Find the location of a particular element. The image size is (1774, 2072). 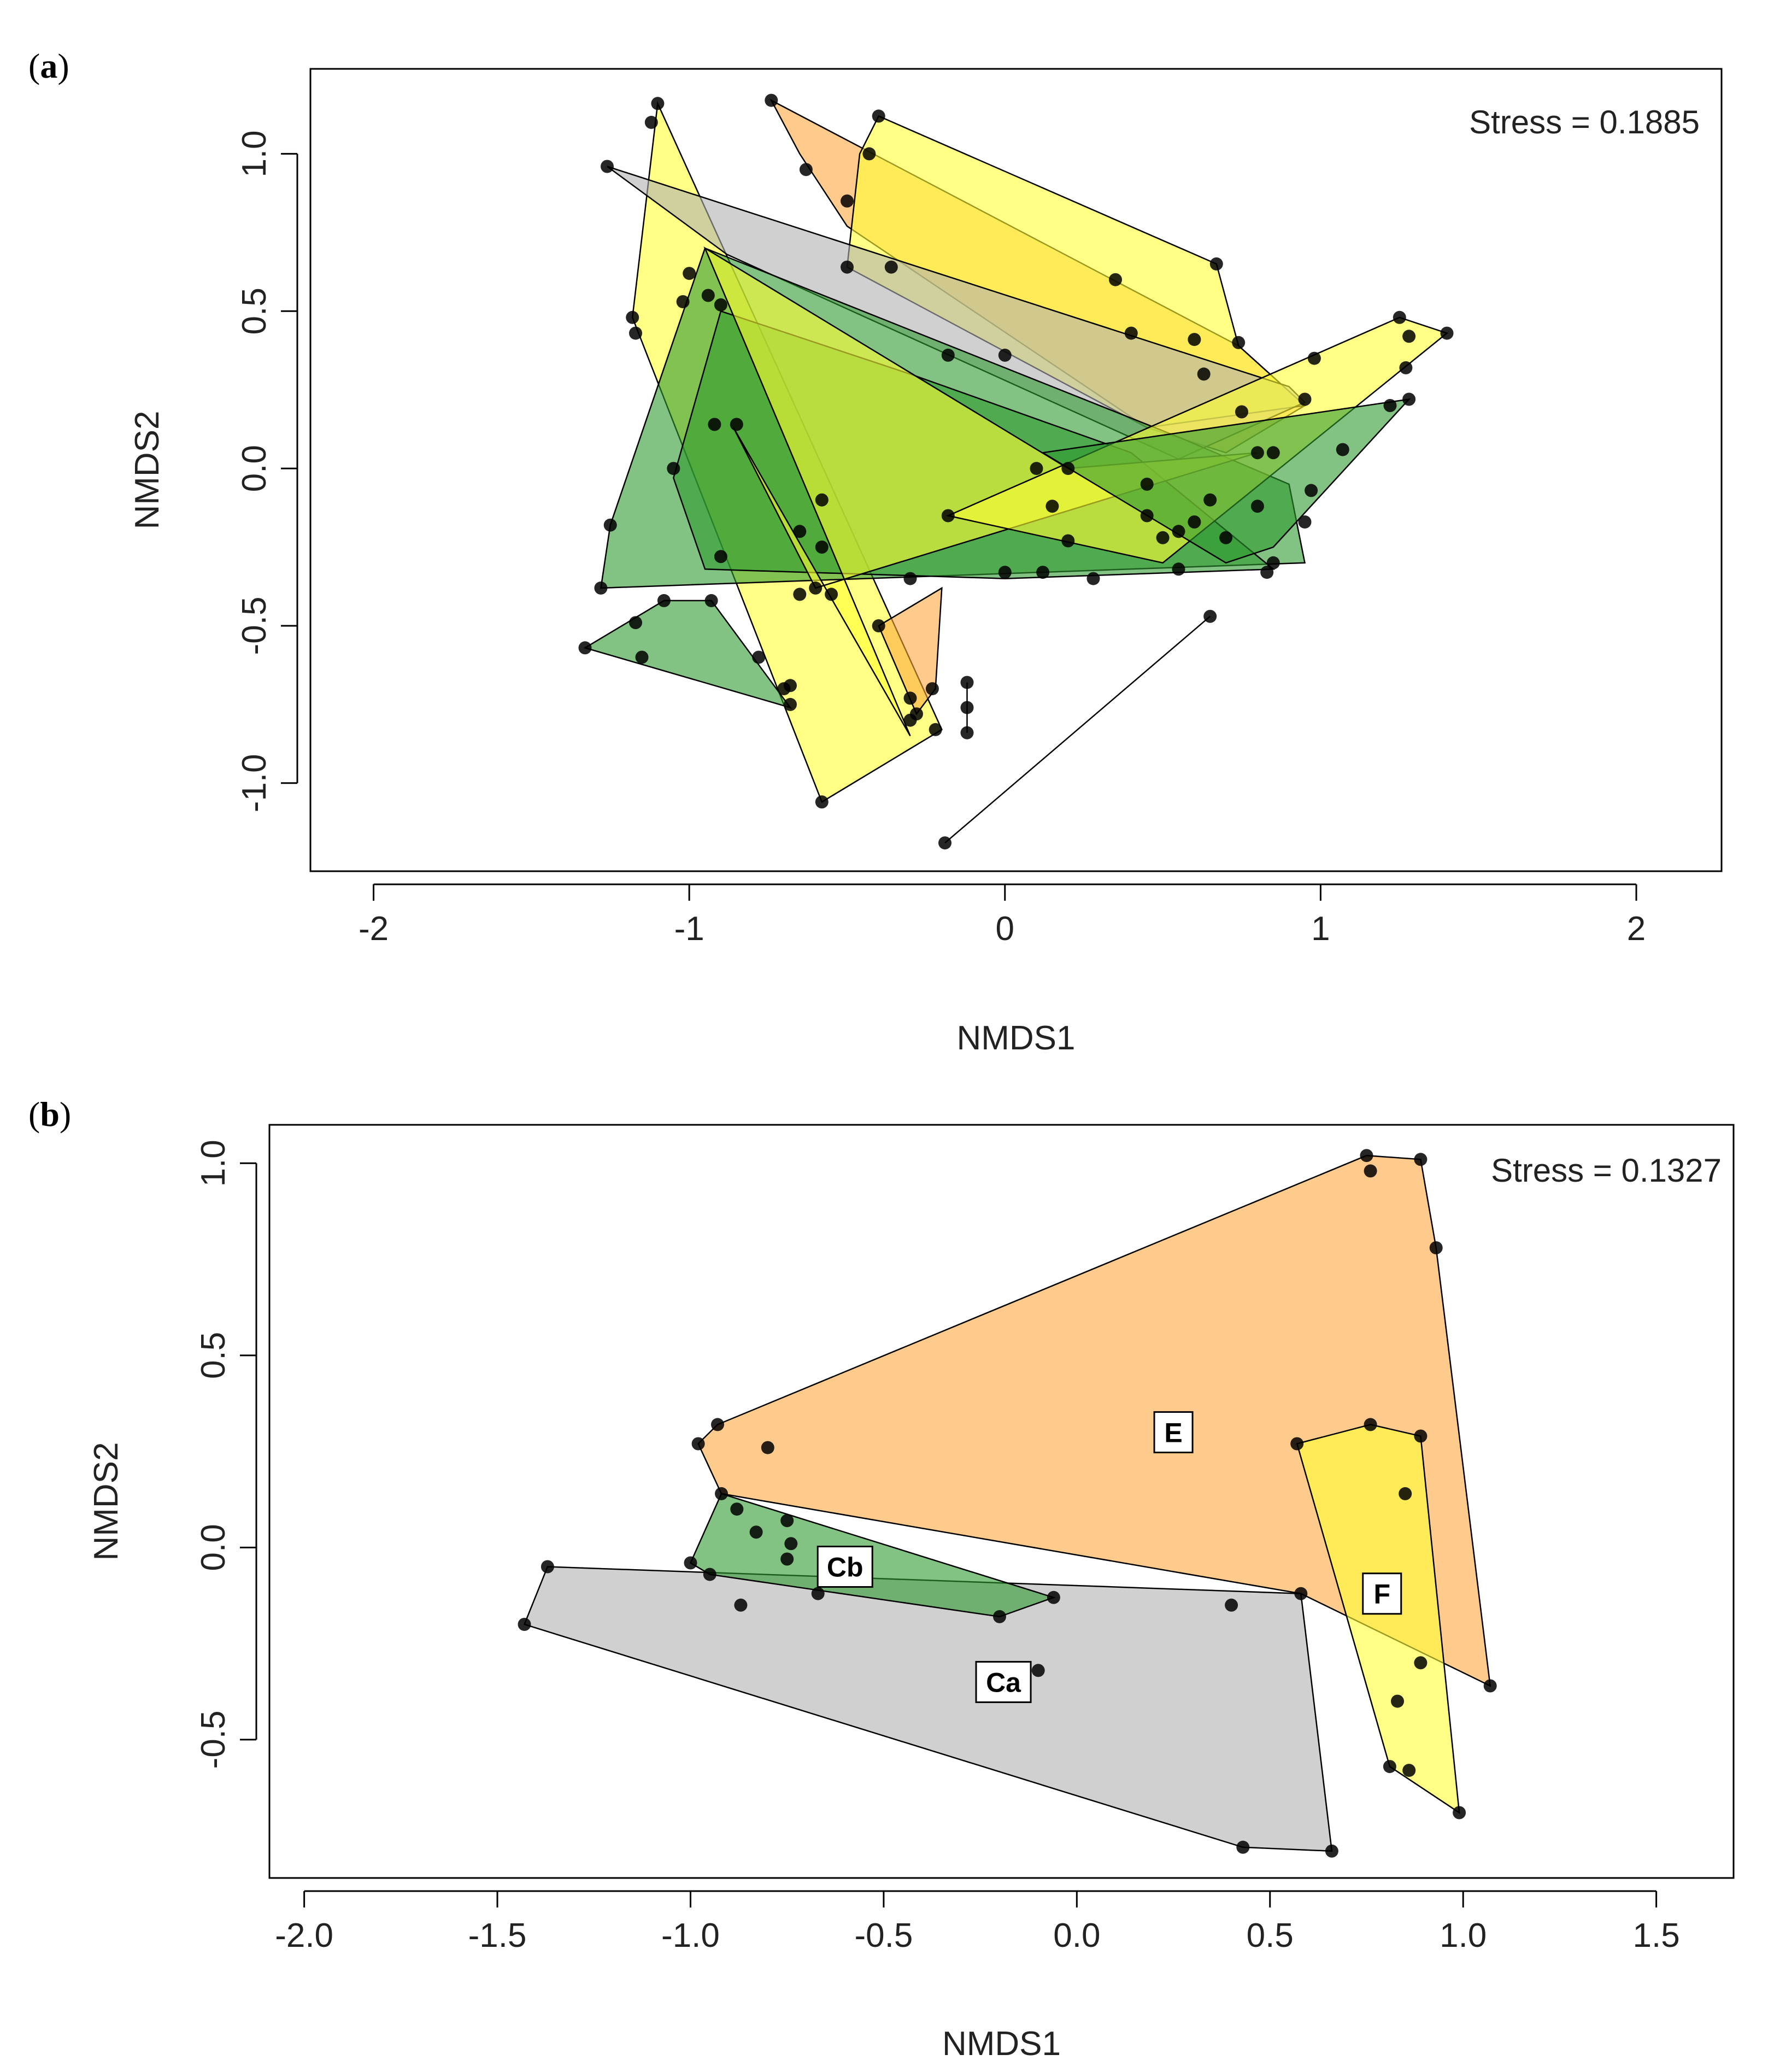

y-tick-label: -1.0 is located at coordinates (255, 783).